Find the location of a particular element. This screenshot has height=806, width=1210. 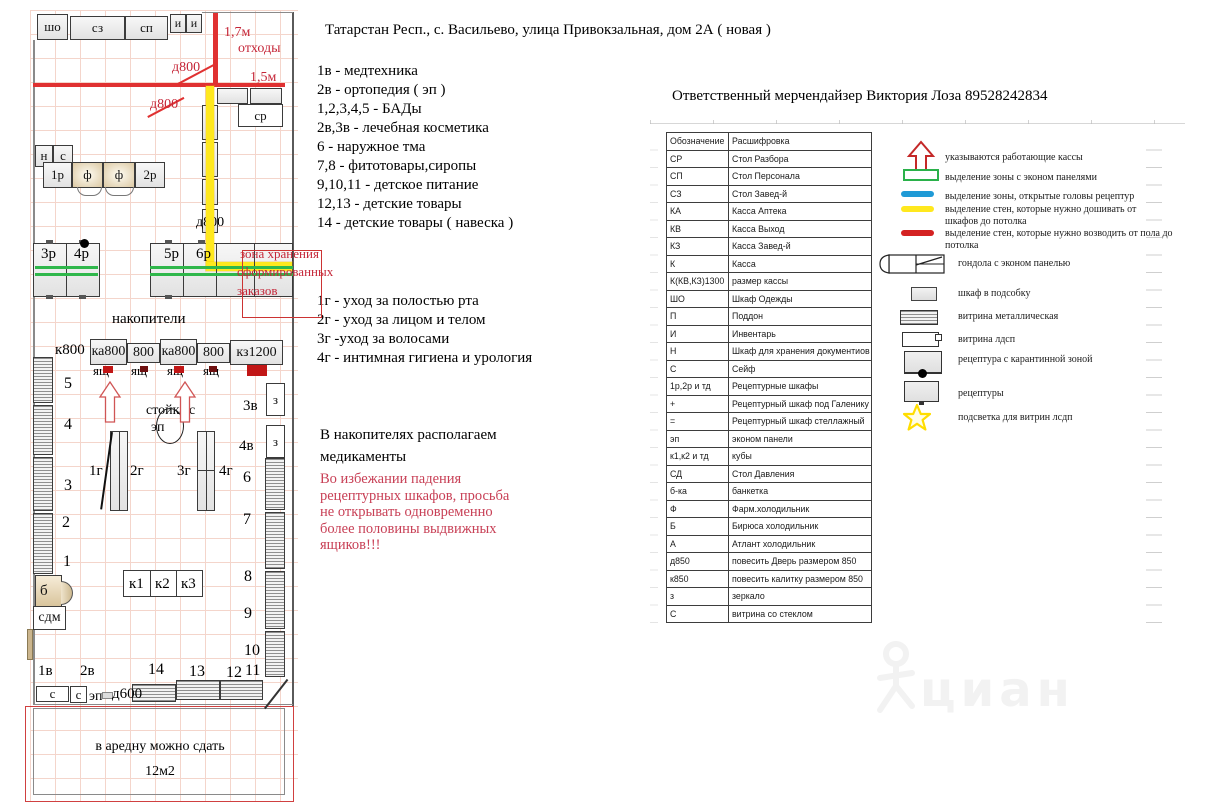

zone-number: 3 is located at coordinates (68, 485).